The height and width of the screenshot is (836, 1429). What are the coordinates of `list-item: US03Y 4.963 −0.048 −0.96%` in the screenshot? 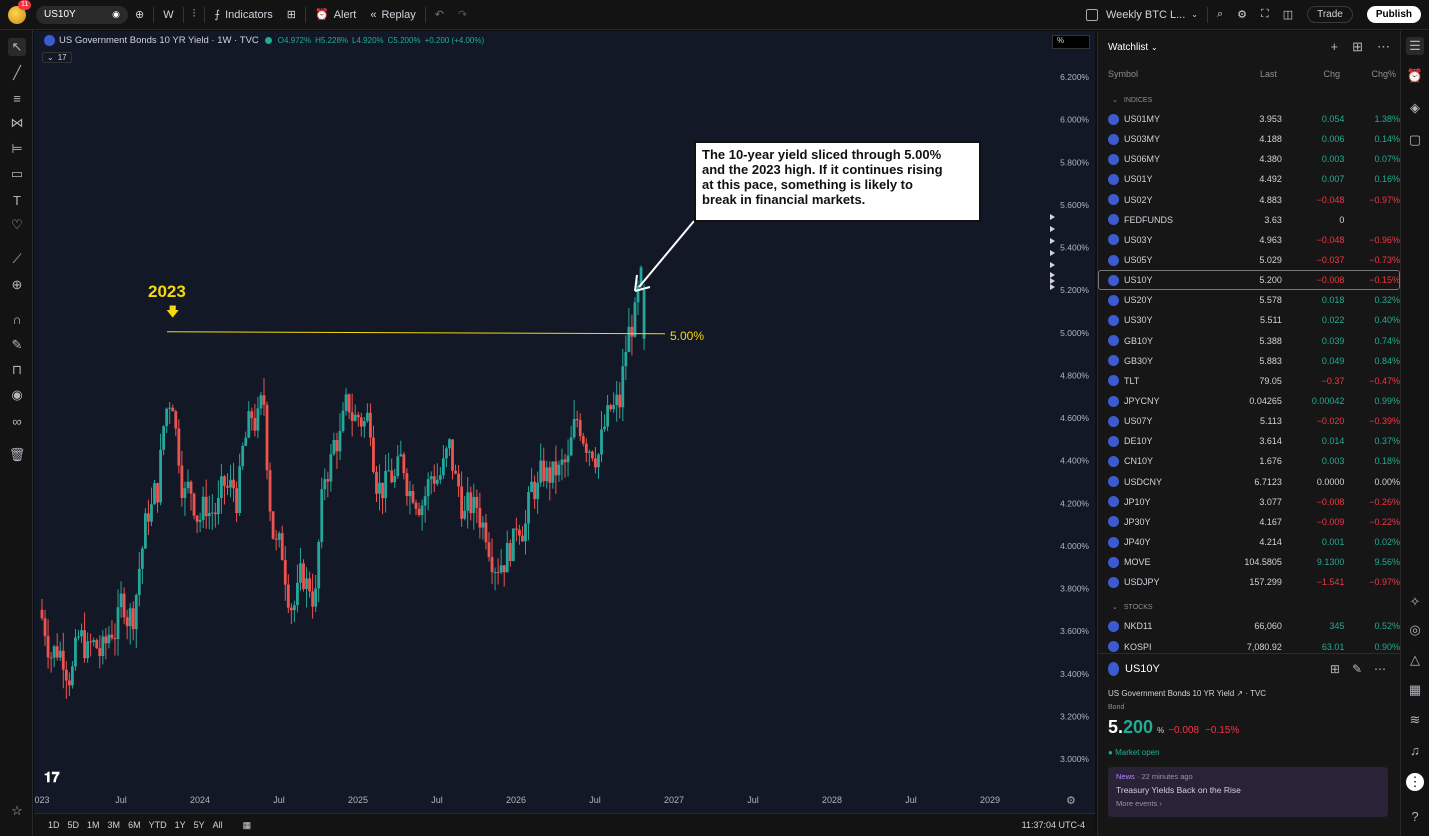 It's located at (1249, 240).